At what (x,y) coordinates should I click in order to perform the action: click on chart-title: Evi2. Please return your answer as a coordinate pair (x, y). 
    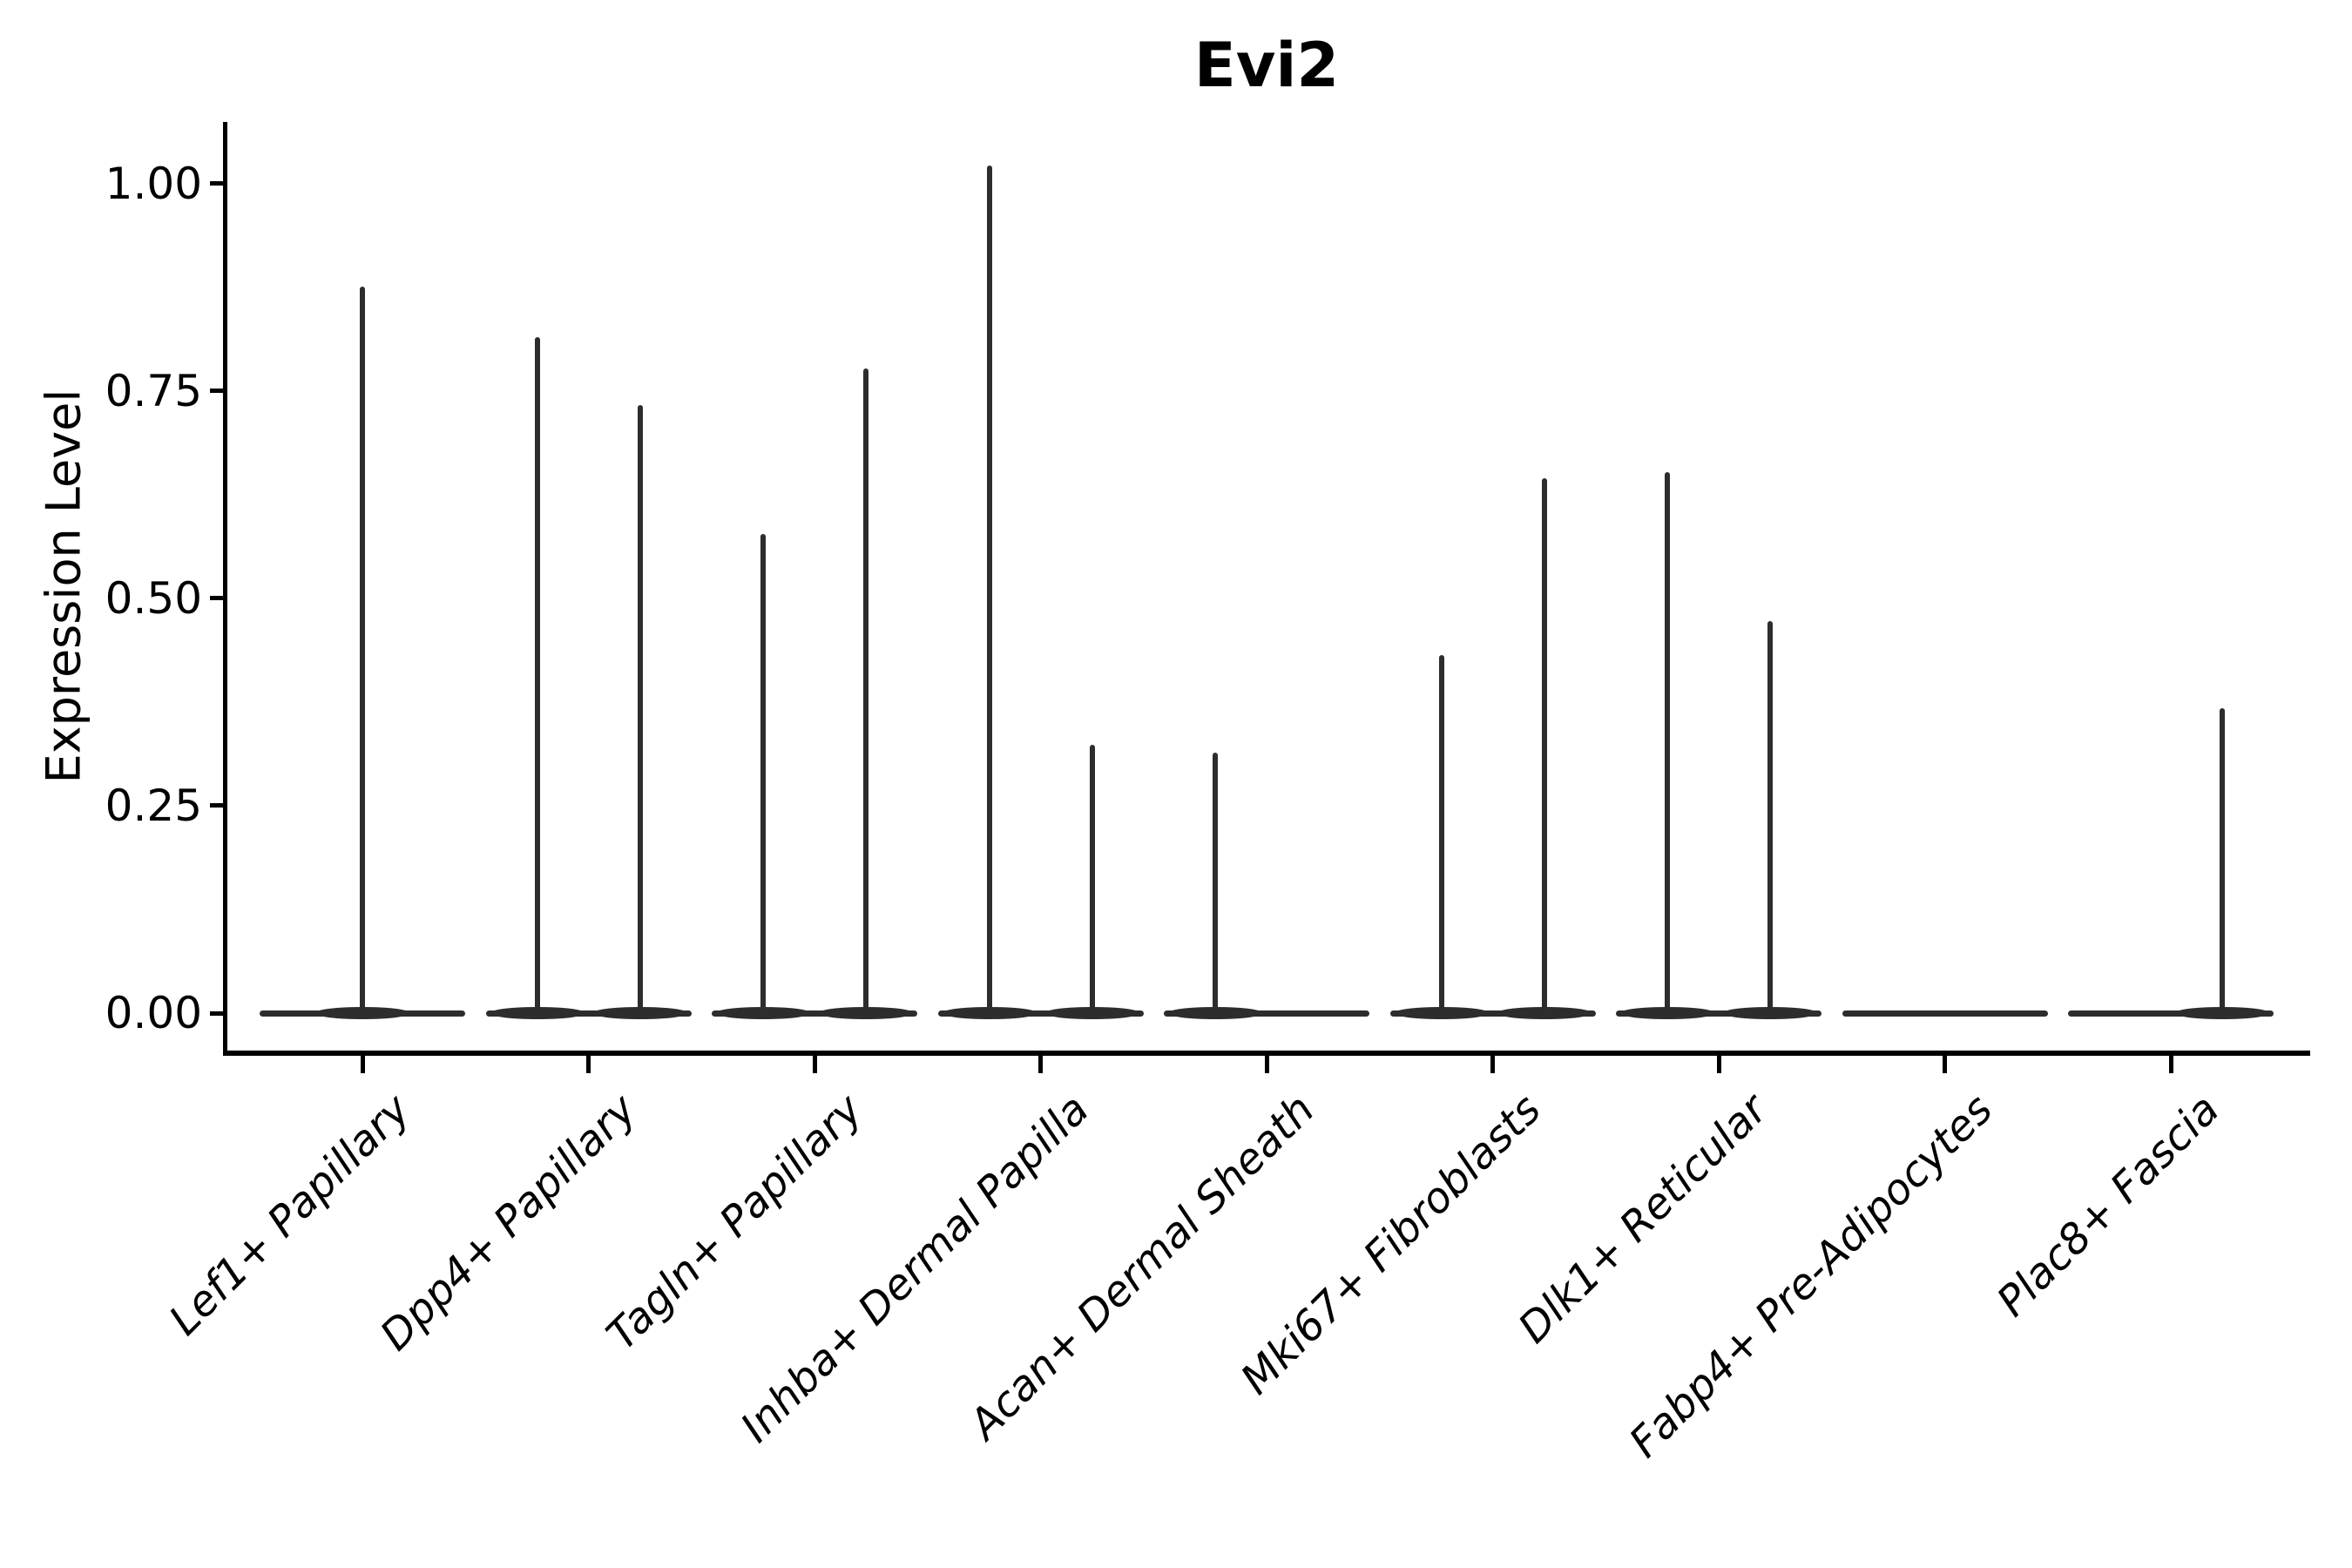
    Looking at the image, I should click on (1266, 66).